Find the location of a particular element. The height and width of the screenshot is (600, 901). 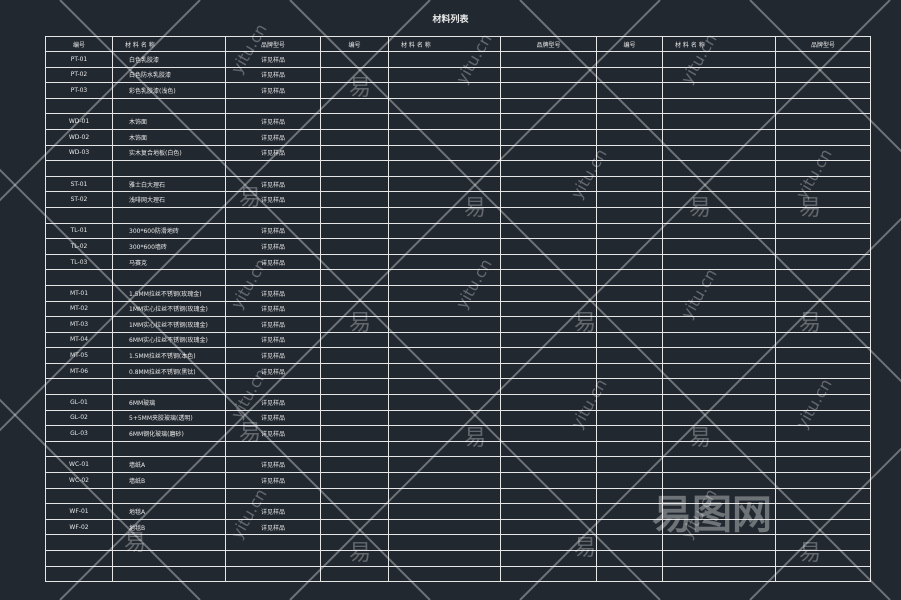

table-row: WC-02 墙纸B 详见样品 is located at coordinates (458, 480).